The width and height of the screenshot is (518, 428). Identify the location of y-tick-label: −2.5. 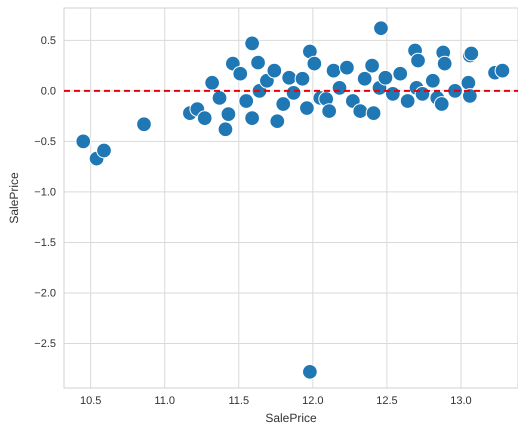
(45, 344).